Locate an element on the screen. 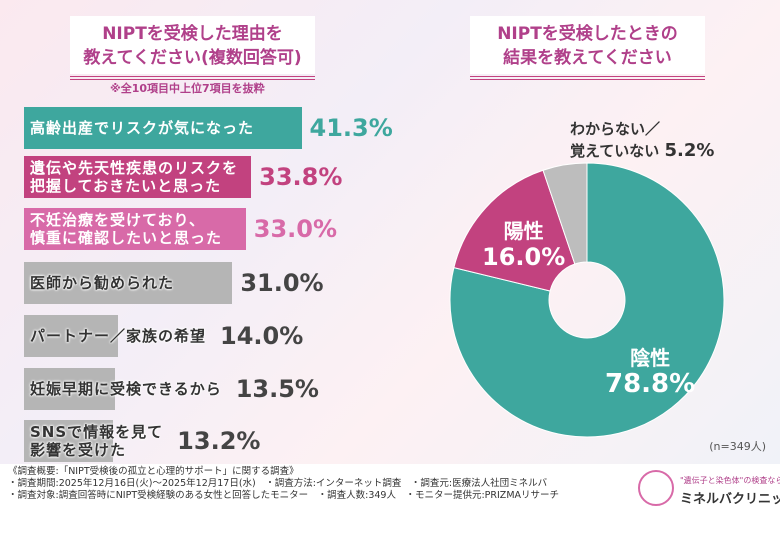 Image resolution: width=780 pixels, height=540 pixels. bar-value: 13.2% is located at coordinates (219, 441).